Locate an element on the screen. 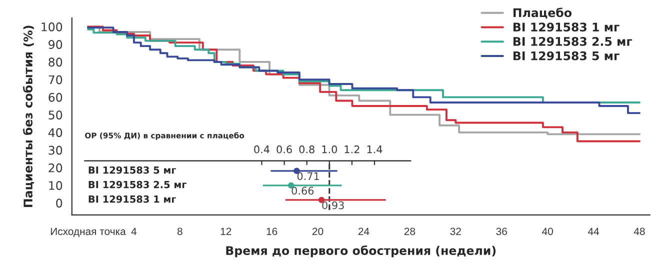 Image resolution: width=672 pixels, height=267 pixels. data-label: 0.66 is located at coordinates (303, 190).